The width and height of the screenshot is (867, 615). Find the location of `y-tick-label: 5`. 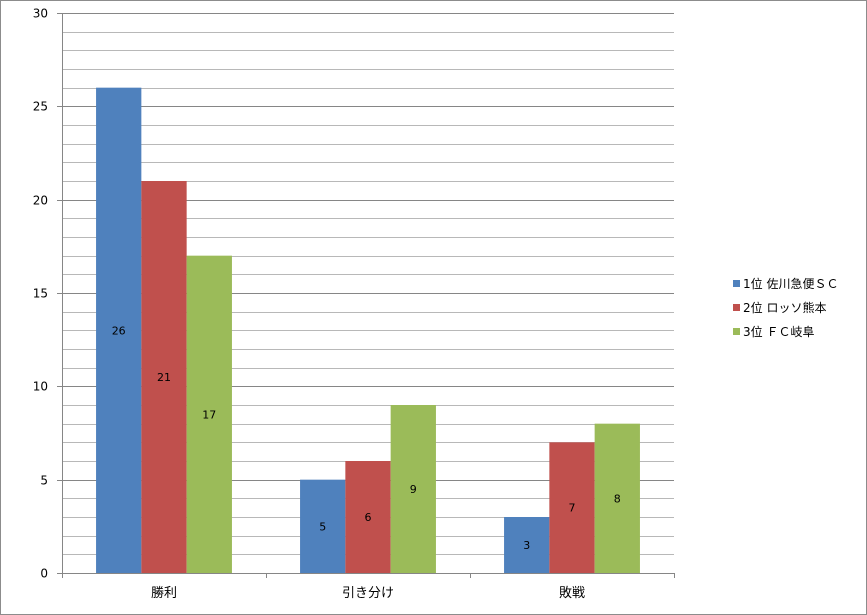

y-tick-label: 5 is located at coordinates (44, 481).